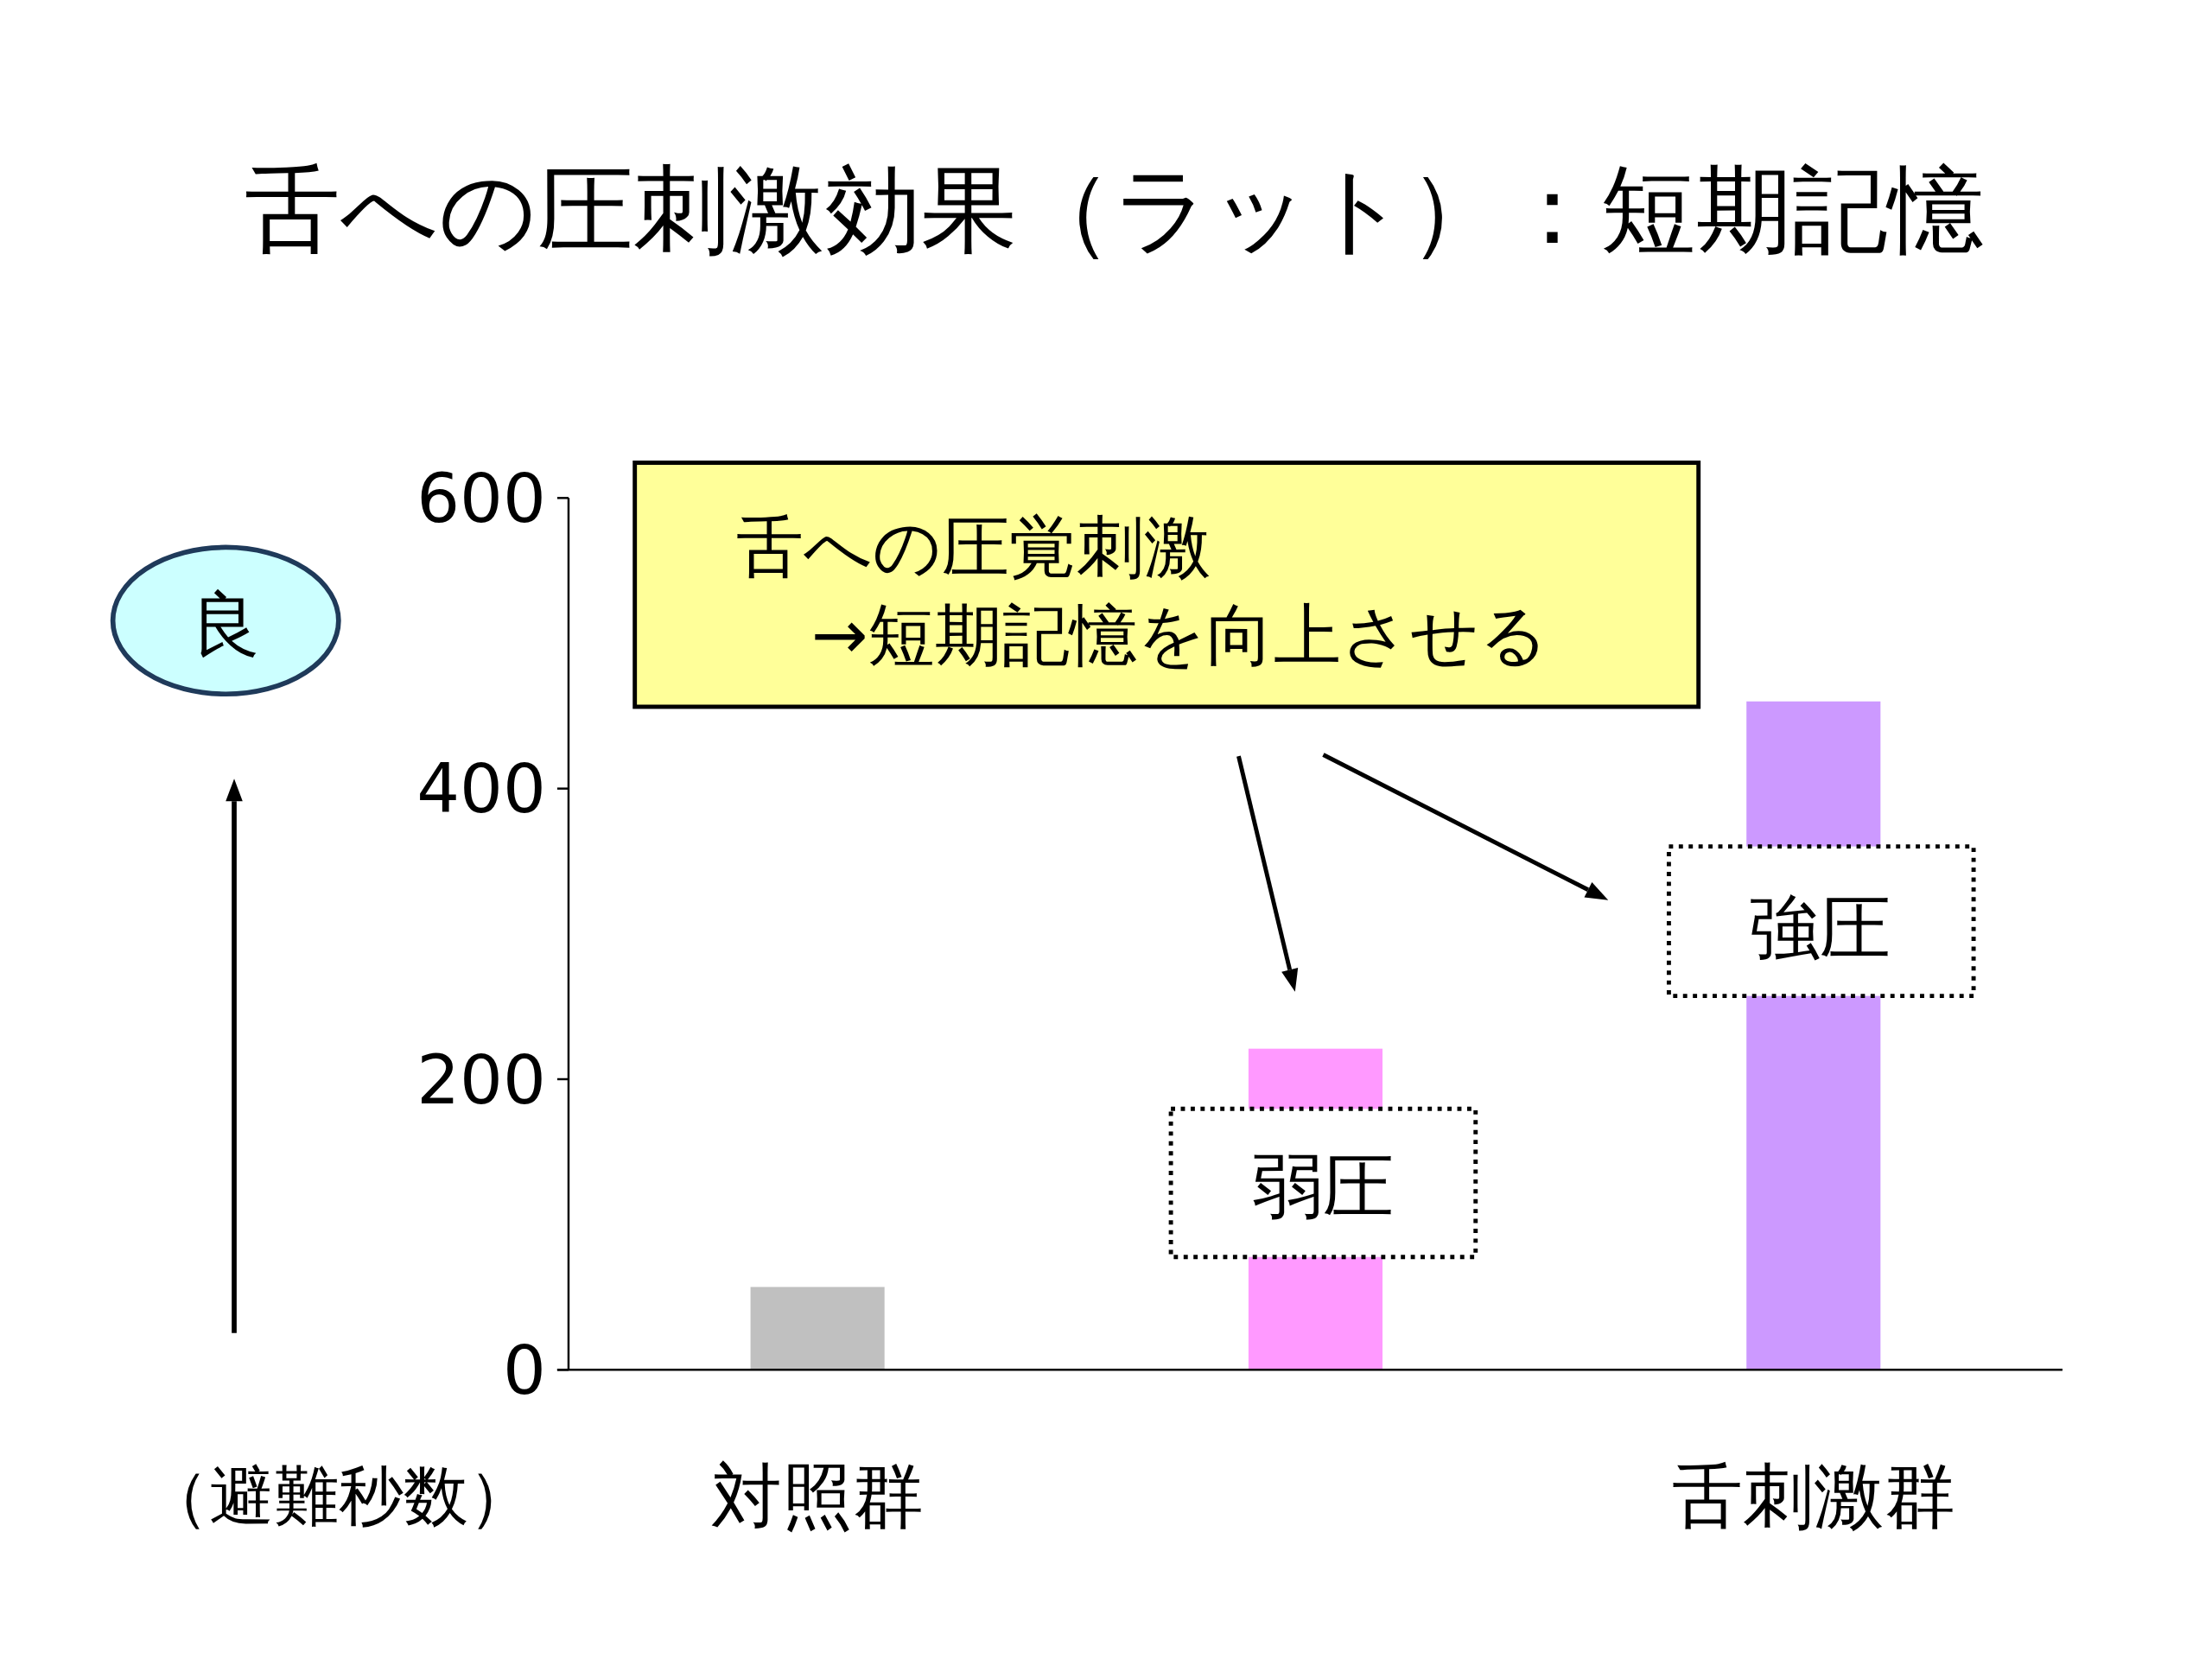  Describe the element at coordinates (481, 498) in the screenshot. I see `y-tick-label: 600` at that location.